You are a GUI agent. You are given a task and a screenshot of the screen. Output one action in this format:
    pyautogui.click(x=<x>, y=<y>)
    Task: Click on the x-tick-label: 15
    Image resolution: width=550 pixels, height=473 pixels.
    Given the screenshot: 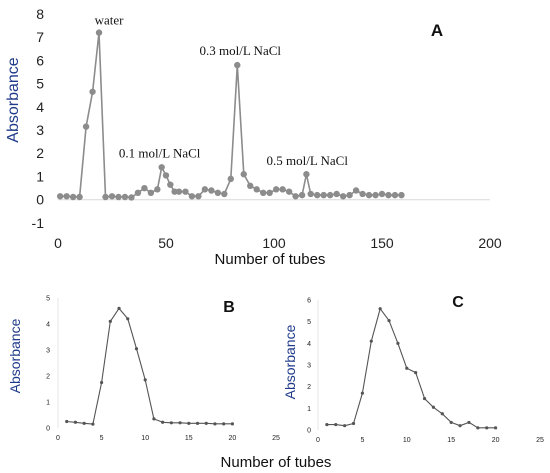 What is the action you would take?
    pyautogui.click(x=189, y=438)
    